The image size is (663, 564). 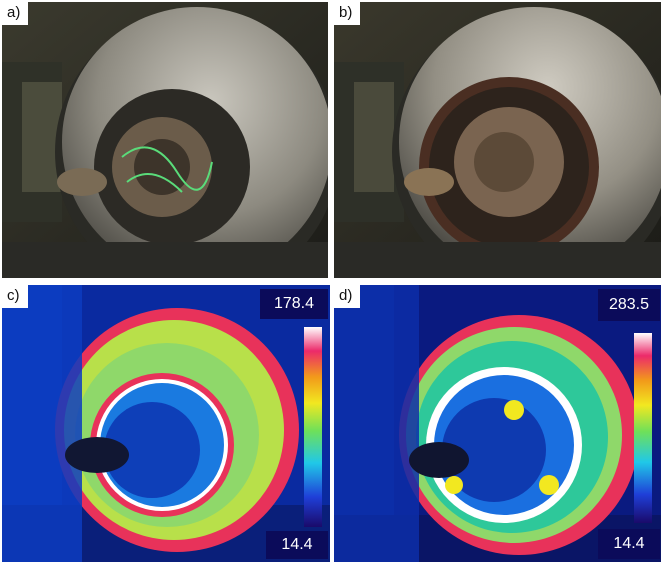 What do you see at coordinates (15, 13) in the screenshot?
I see `panel-label-a: a)` at bounding box center [15, 13].